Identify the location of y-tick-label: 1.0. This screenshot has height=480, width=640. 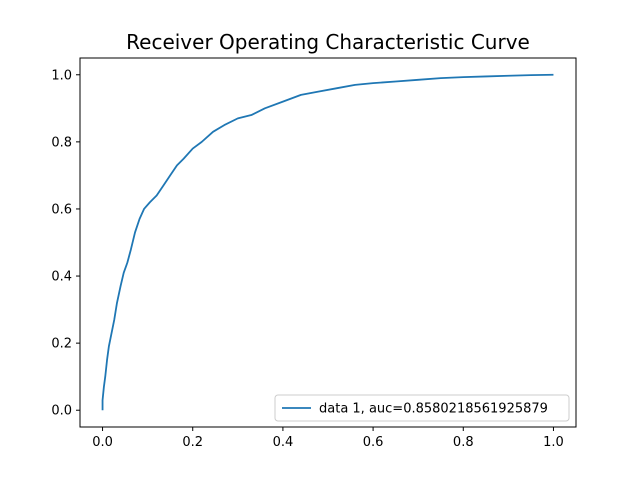
(61, 75).